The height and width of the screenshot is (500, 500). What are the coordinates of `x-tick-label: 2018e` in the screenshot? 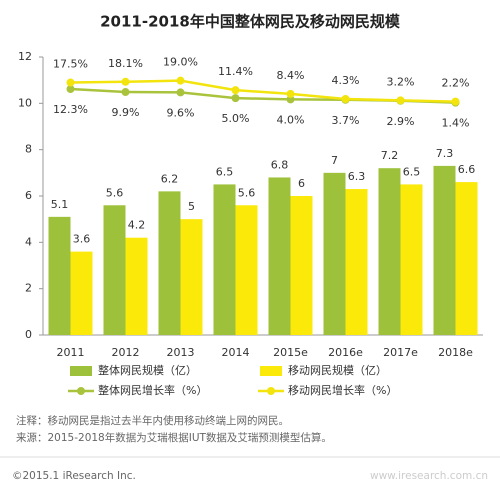 It's located at (455, 352).